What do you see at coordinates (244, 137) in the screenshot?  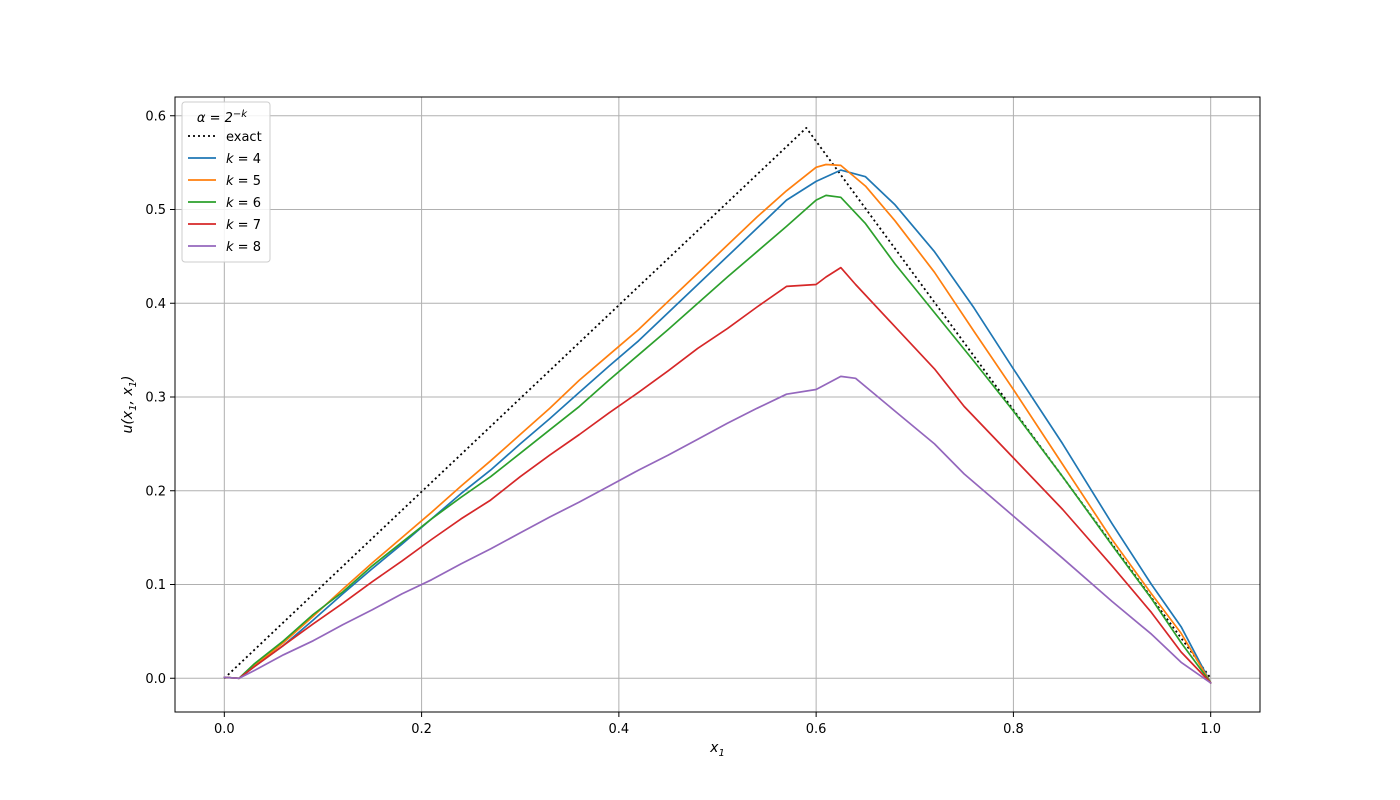 I see `legend-label: exact` at bounding box center [244, 137].